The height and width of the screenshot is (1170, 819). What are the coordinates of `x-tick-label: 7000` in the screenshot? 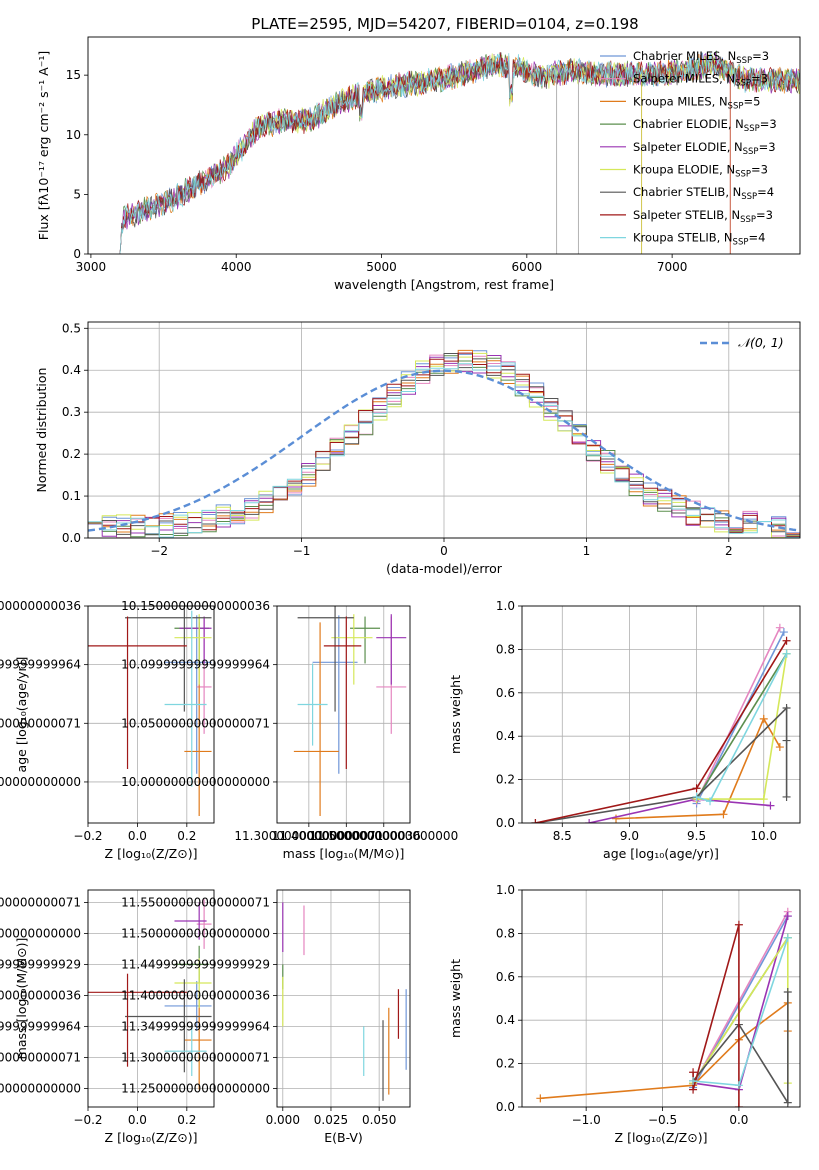 It's located at (672, 267).